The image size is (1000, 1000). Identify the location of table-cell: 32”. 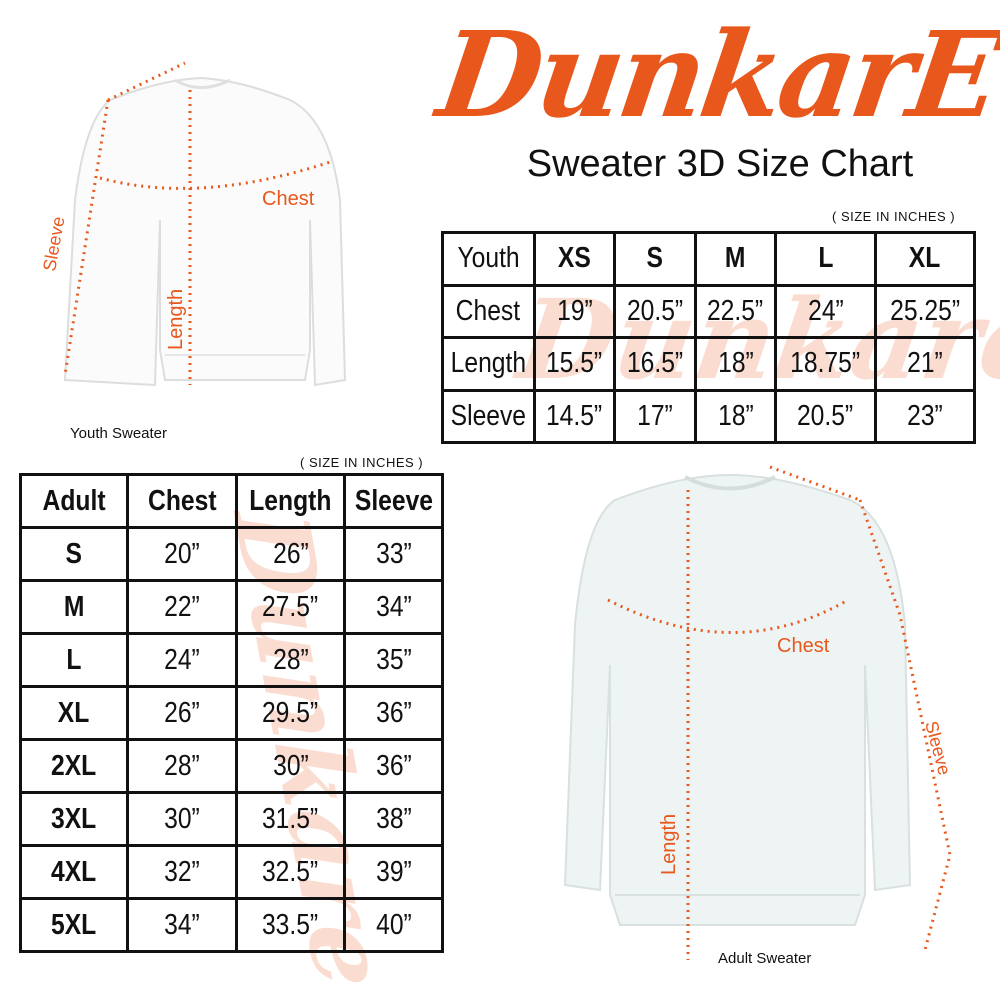
(182, 871).